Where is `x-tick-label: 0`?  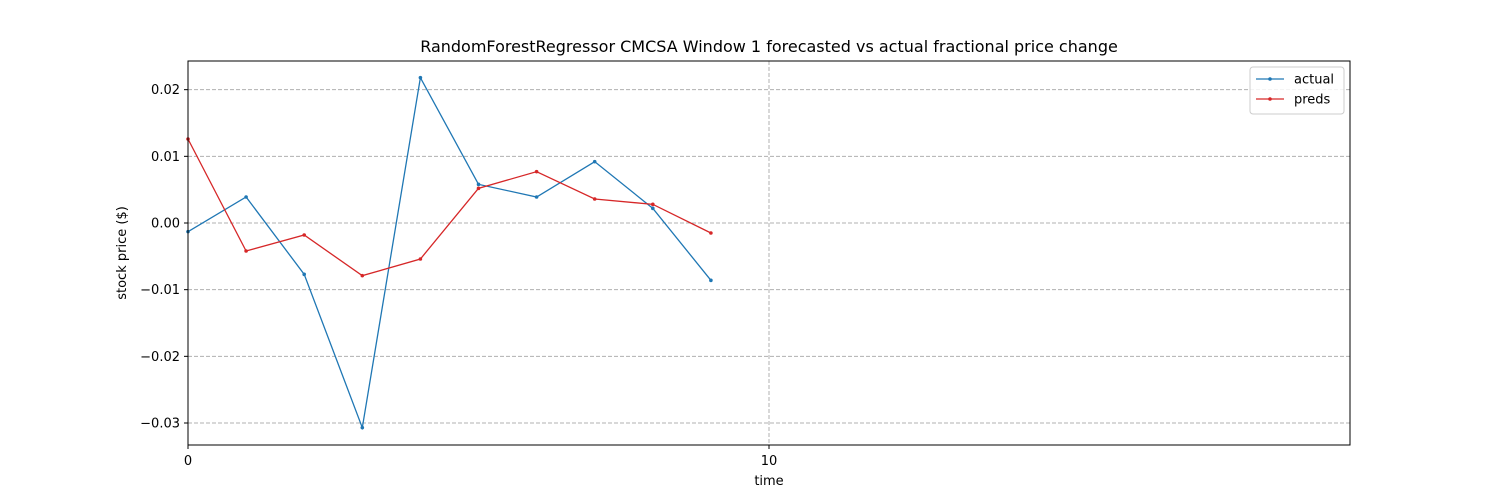
x-tick-label: 0 is located at coordinates (188, 461).